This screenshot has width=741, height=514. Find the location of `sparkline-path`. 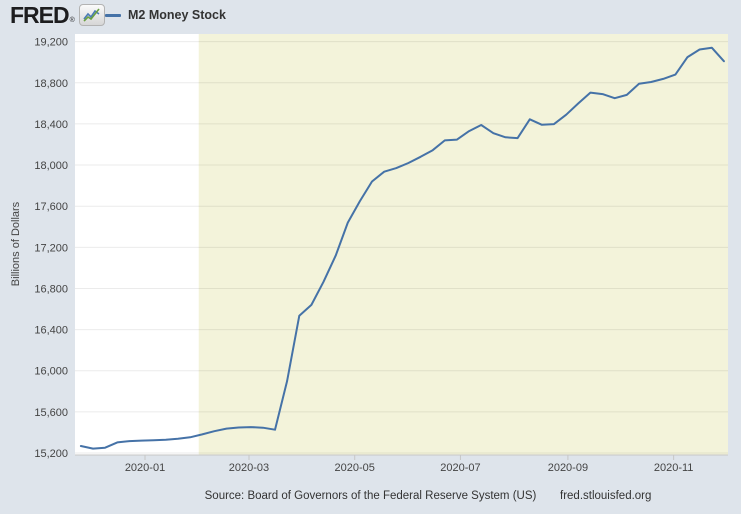

sparkline-path is located at coordinates (91, 15).